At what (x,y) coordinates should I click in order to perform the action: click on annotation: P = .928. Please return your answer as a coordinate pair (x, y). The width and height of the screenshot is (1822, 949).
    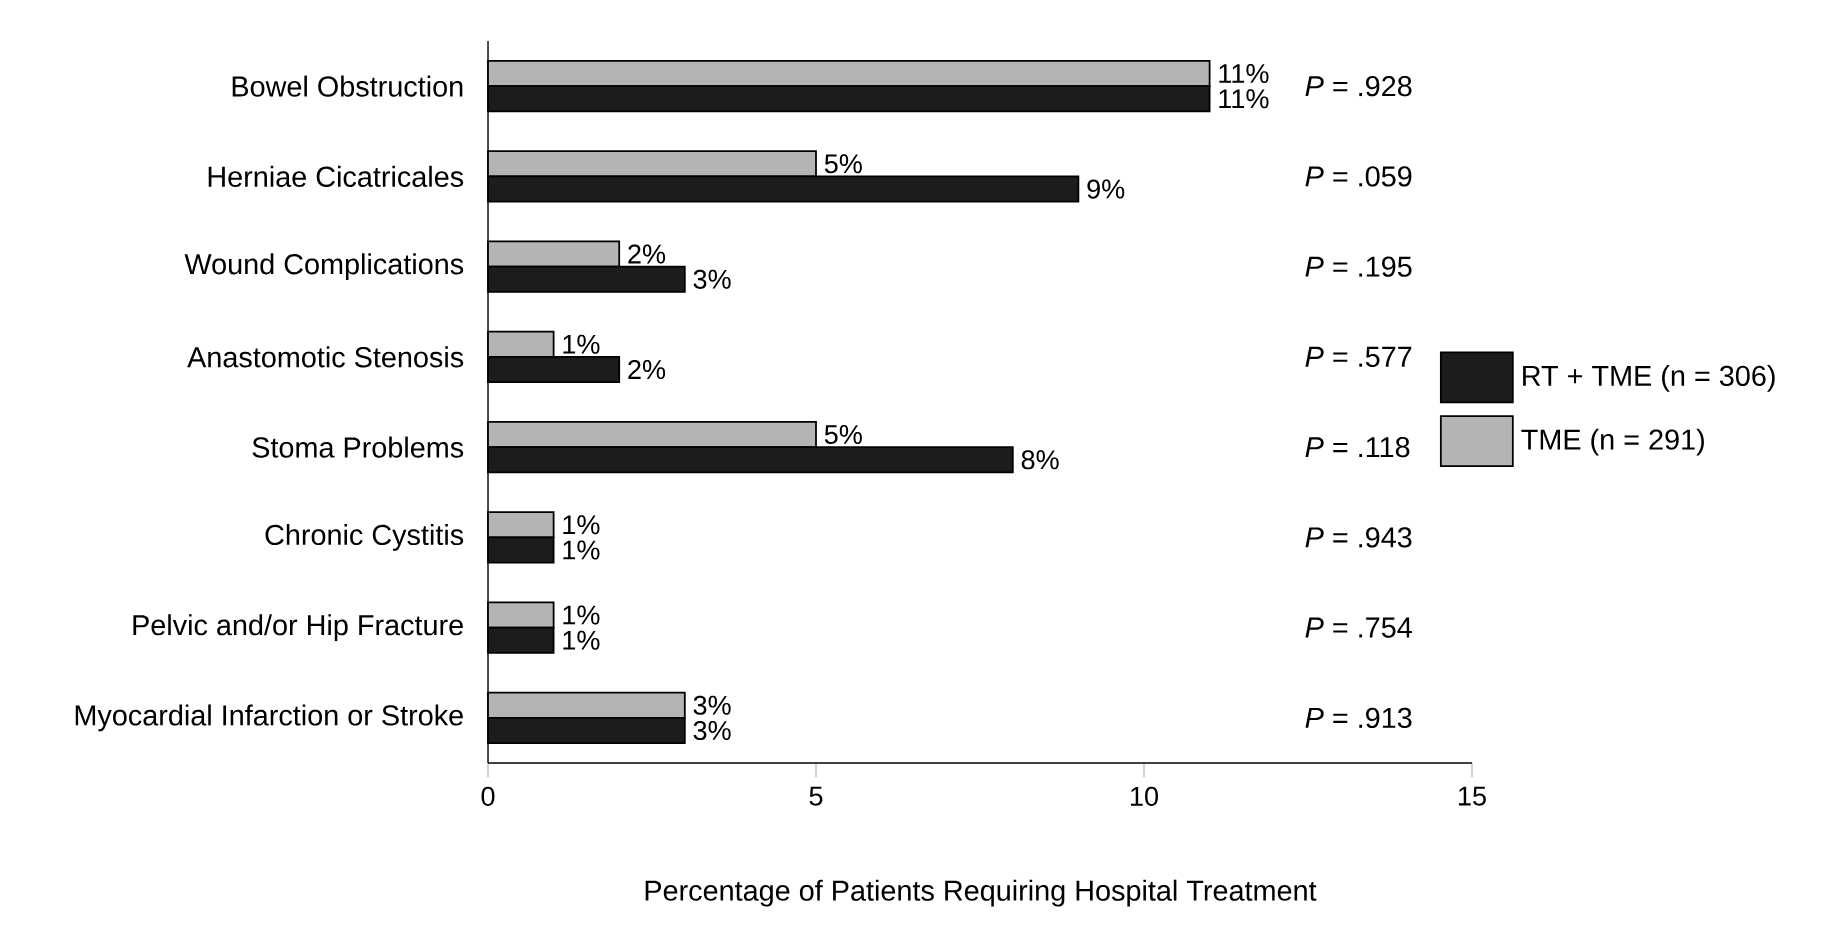
    Looking at the image, I should click on (1358, 86).